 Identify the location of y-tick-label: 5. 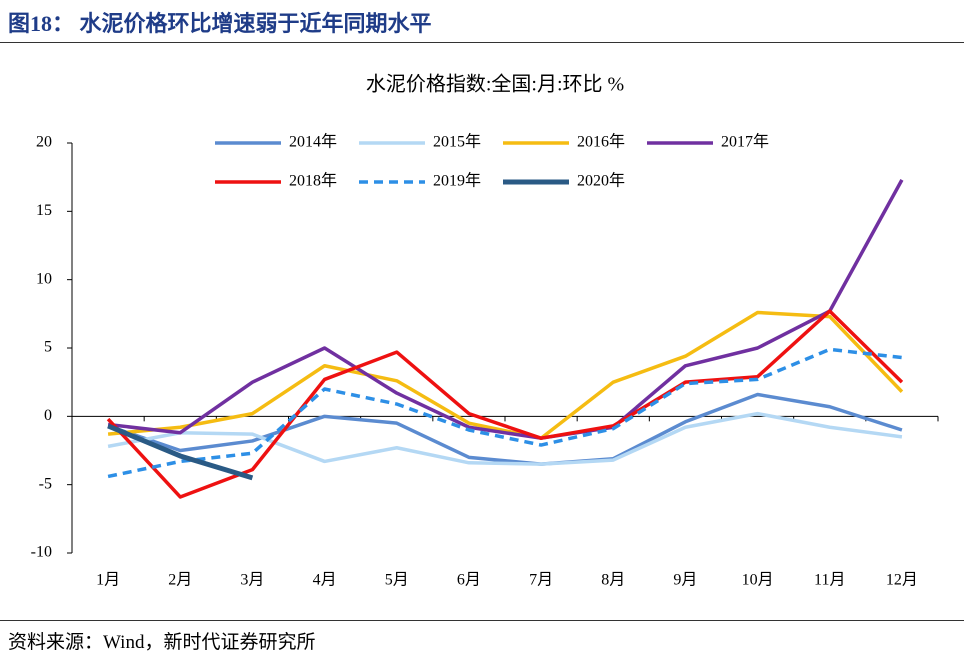
(48, 347).